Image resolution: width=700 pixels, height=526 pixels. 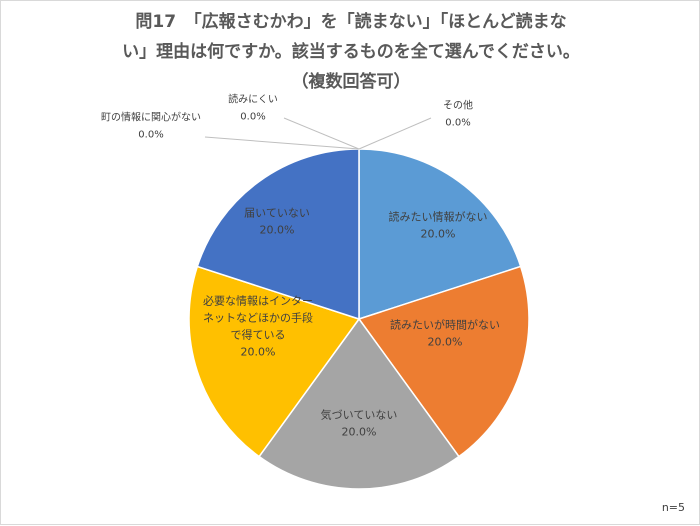 I want to click on title-line: 問17 「広報さむかわ」を「読まない」「ほとんど読まな, so click(x=351, y=22).